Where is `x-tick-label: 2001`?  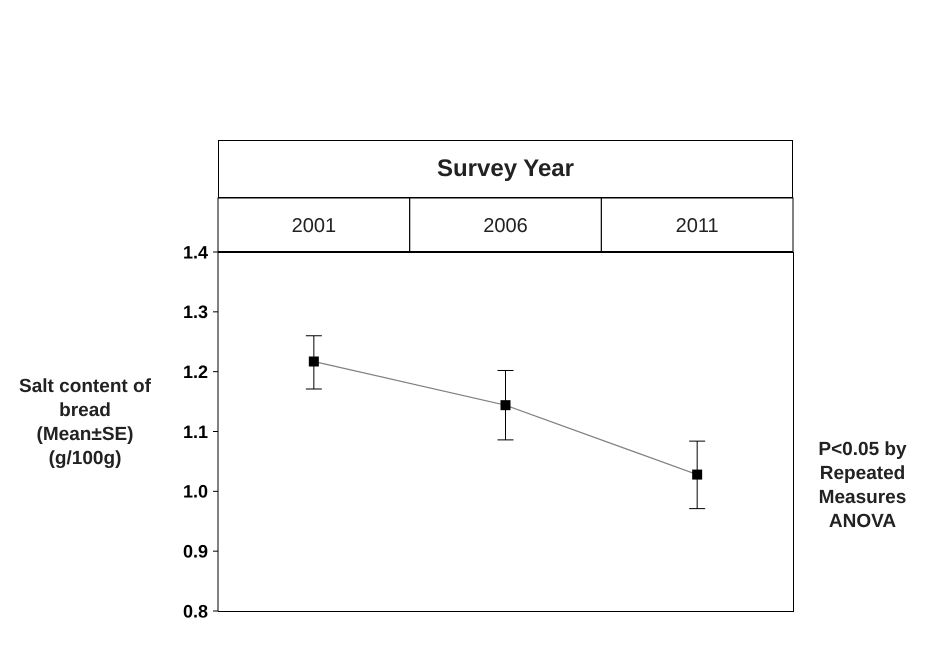 x-tick-label: 2001 is located at coordinates (314, 226).